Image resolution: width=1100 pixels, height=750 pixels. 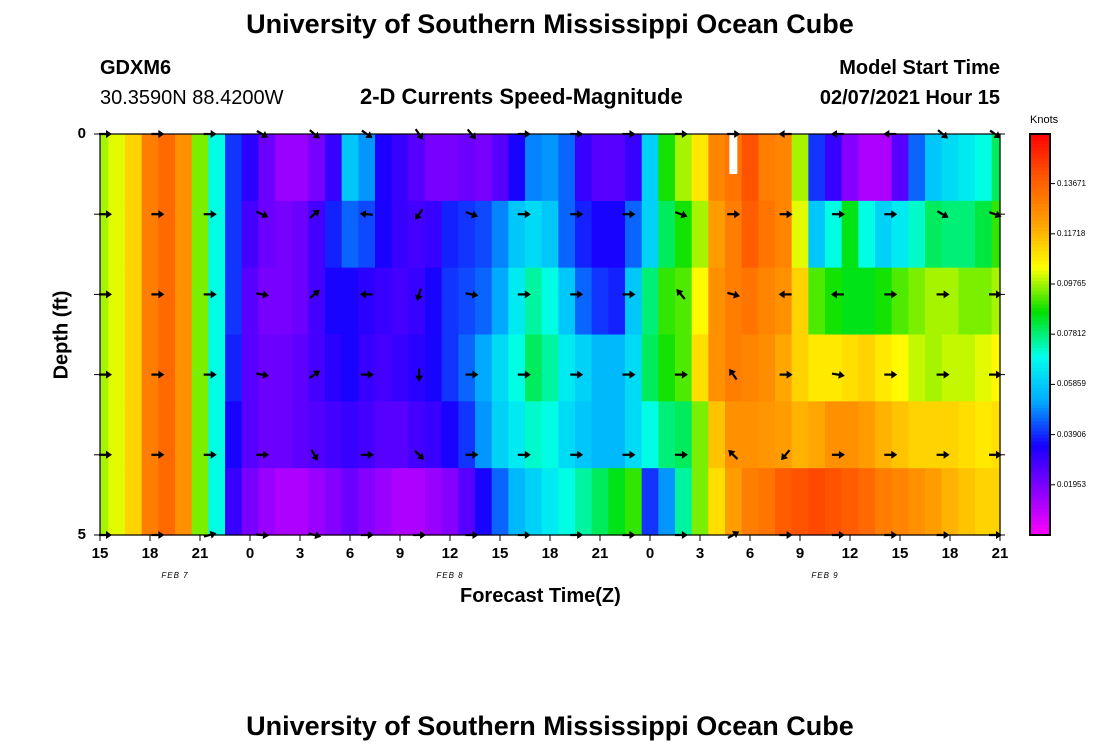 What do you see at coordinates (1071, 283) in the screenshot?
I see `colorbar-tick-label: 0.09765` at bounding box center [1071, 283].